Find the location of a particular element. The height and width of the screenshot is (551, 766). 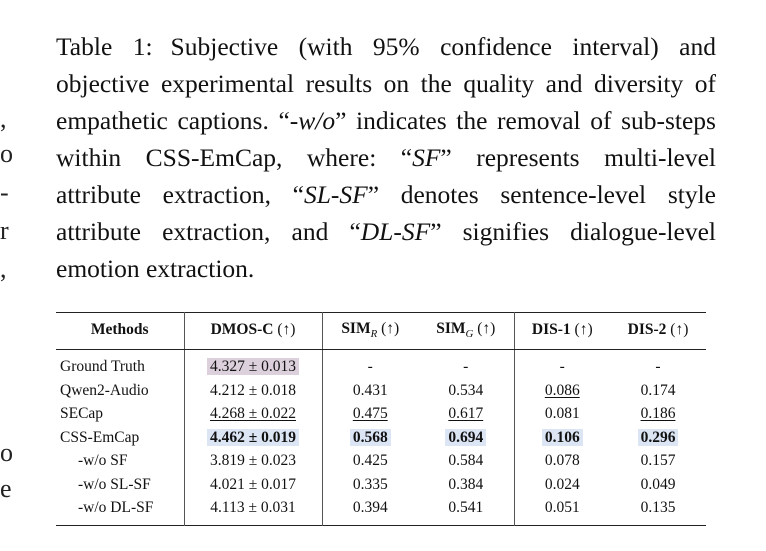

sim-g-cell: 0.694 is located at coordinates (466, 437).